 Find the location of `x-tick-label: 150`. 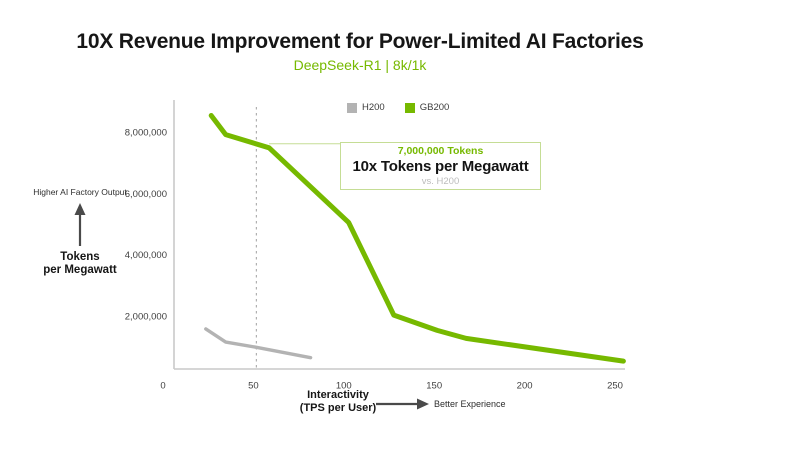

x-tick-label: 150 is located at coordinates (434, 385).